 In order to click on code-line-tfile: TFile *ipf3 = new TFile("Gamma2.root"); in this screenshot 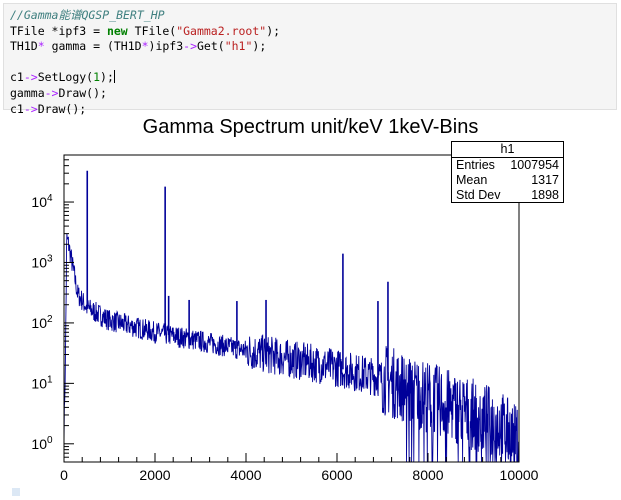, I will do `click(310, 32)`.